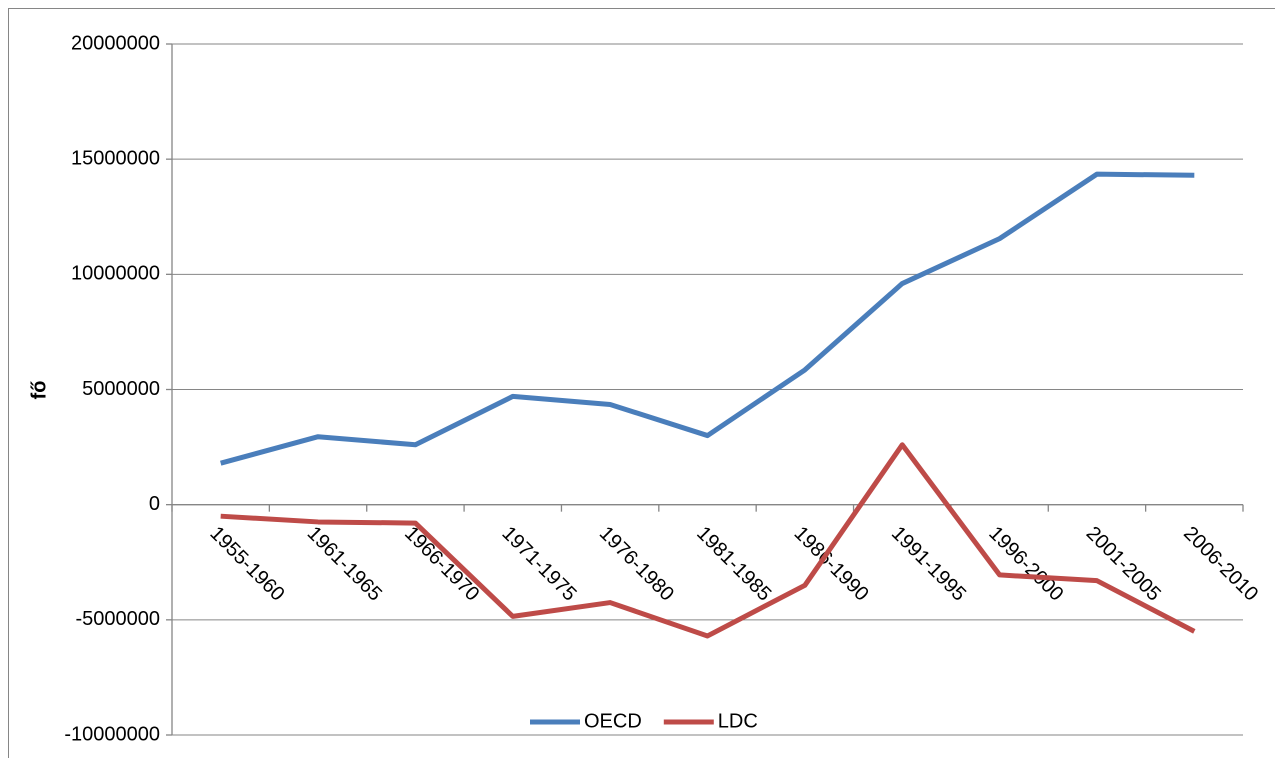 This screenshot has height=758, width=1275. I want to click on y-tick-label: 10000000, so click(115, 274).